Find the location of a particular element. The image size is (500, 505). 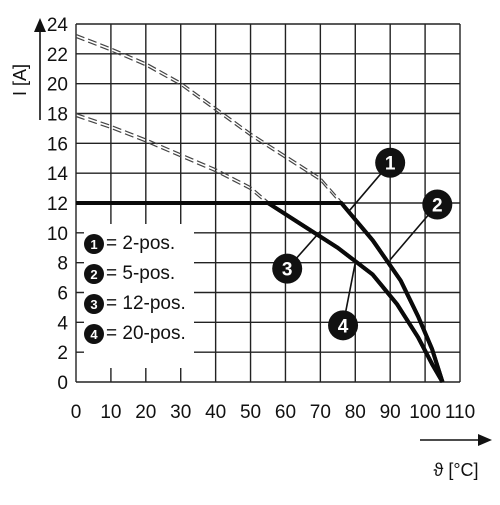

x-tick-label: 20 is located at coordinates (145, 412).